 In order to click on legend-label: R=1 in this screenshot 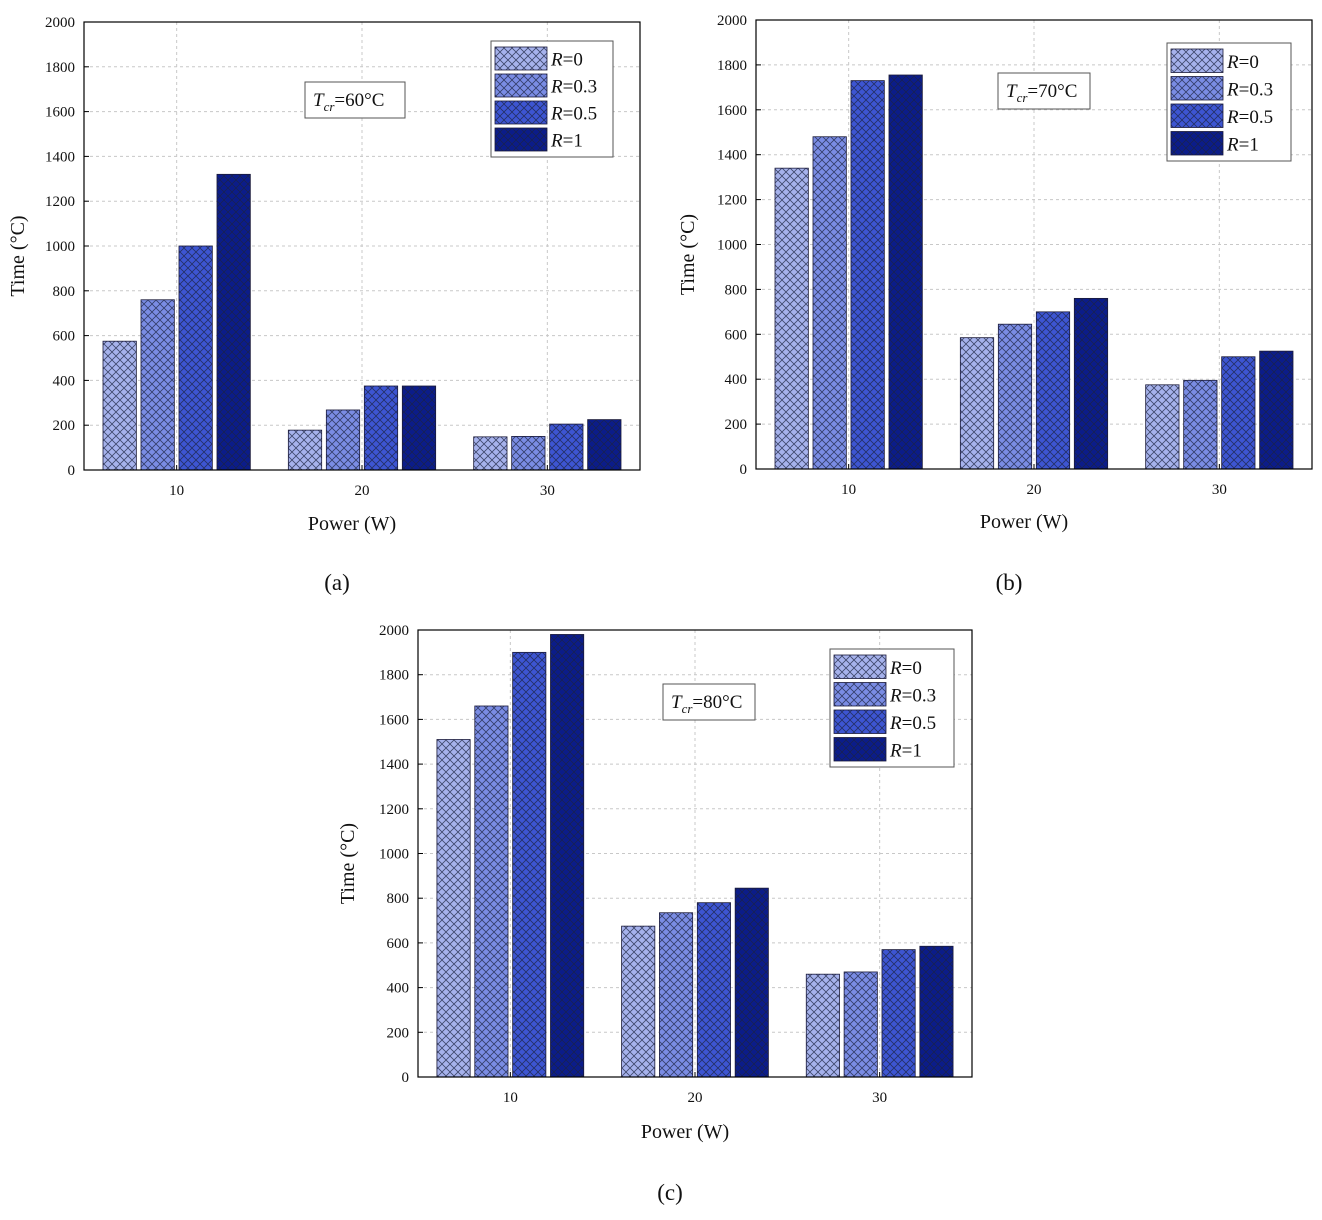, I will do `click(566, 141)`.